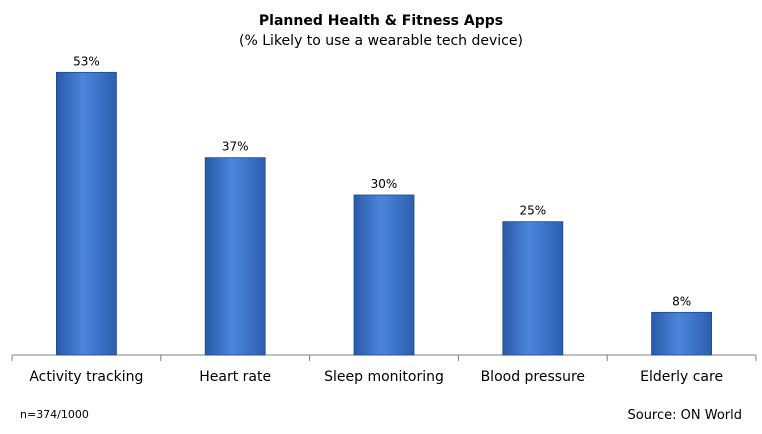 The width and height of the screenshot is (762, 434). What do you see at coordinates (384, 184) in the screenshot?
I see `data-label: 30%` at bounding box center [384, 184].